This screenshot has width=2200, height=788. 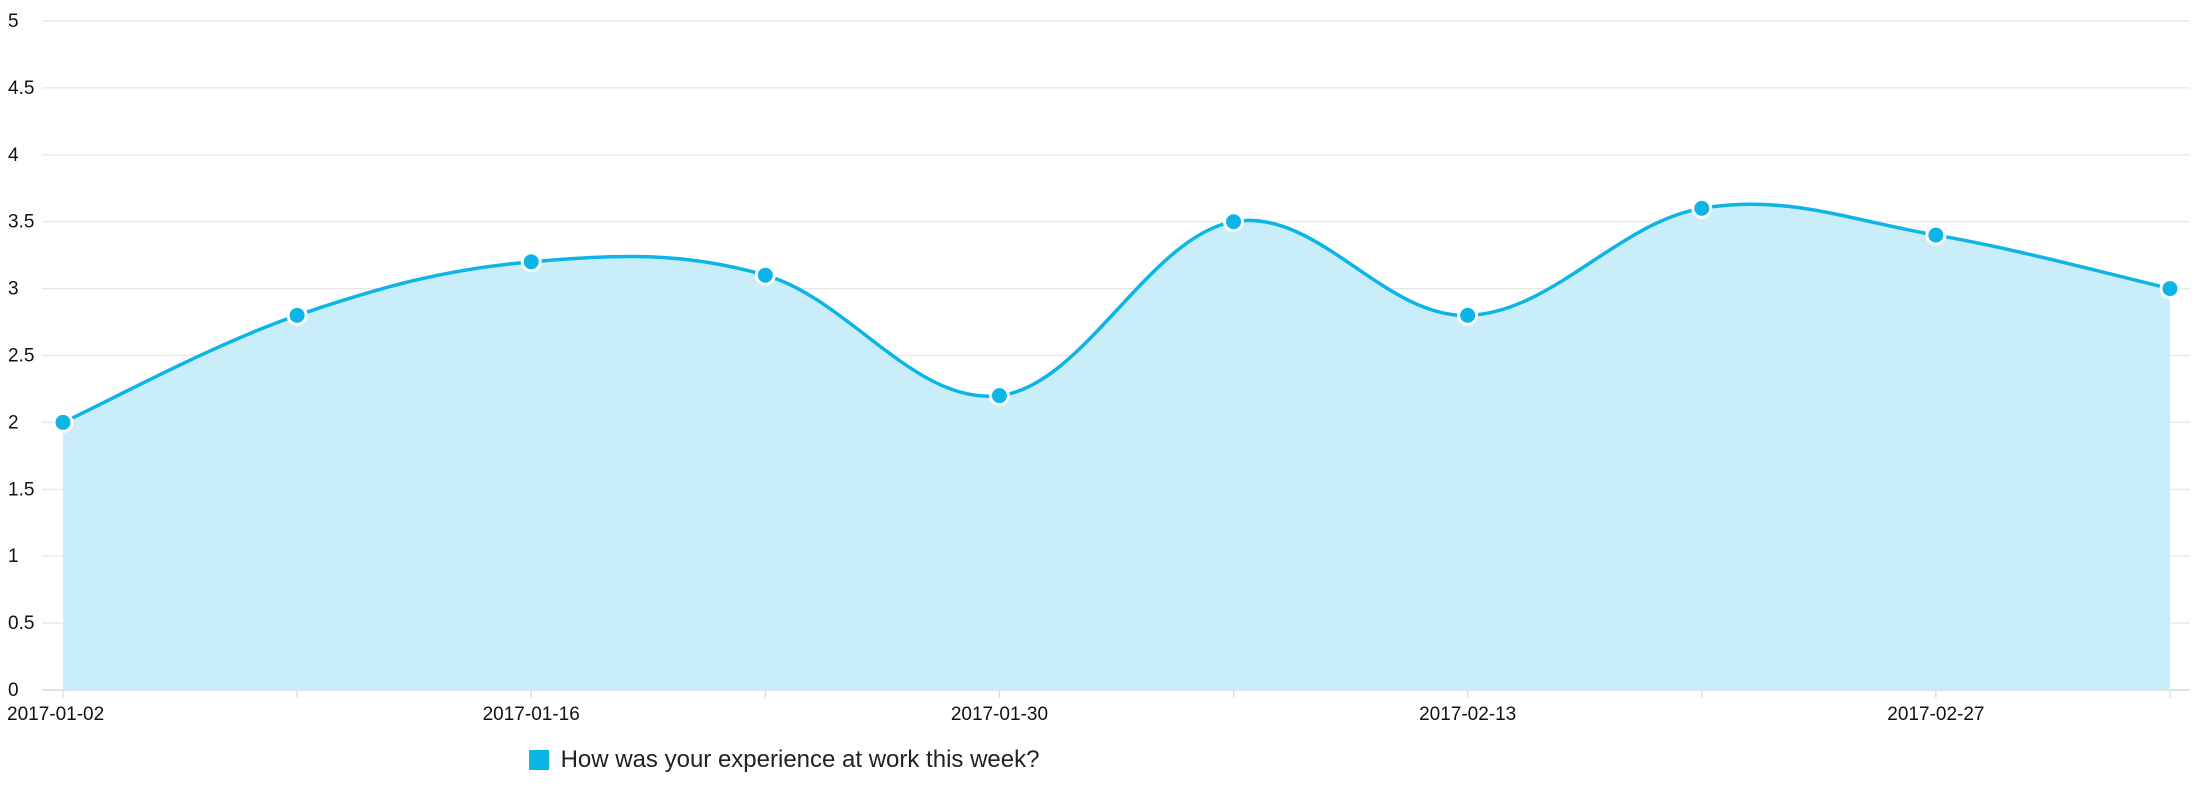 I want to click on y-tick-label: 5, so click(x=13, y=21).